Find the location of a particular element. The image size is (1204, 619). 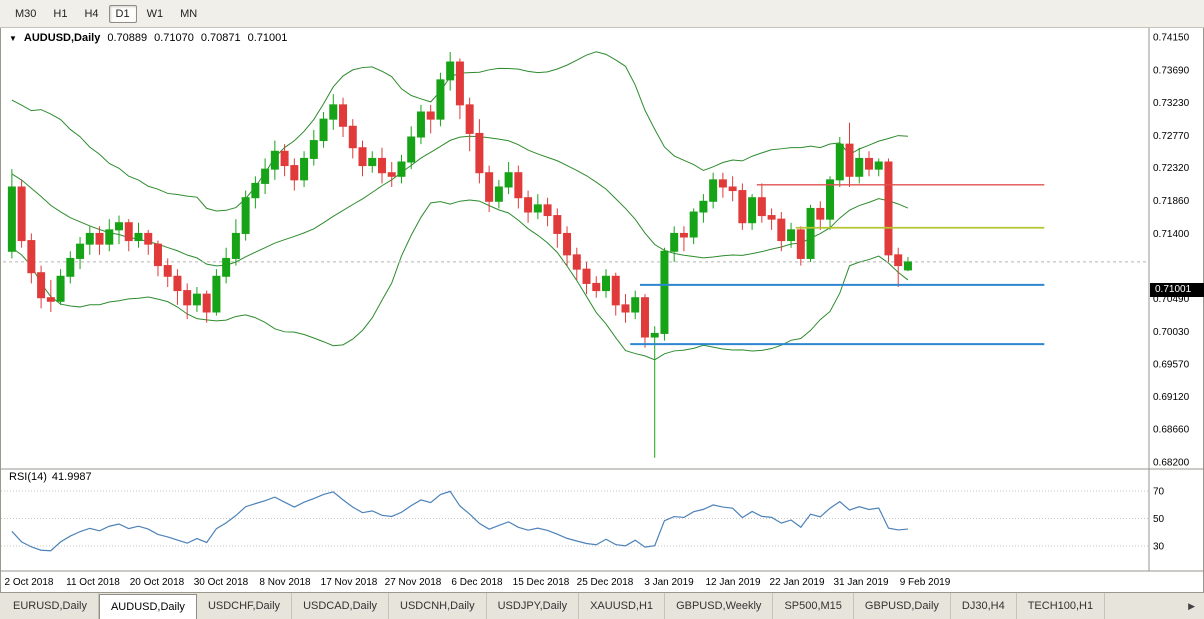

chart-symbol-label: AUDUSD,Daily is located at coordinates (62, 38).